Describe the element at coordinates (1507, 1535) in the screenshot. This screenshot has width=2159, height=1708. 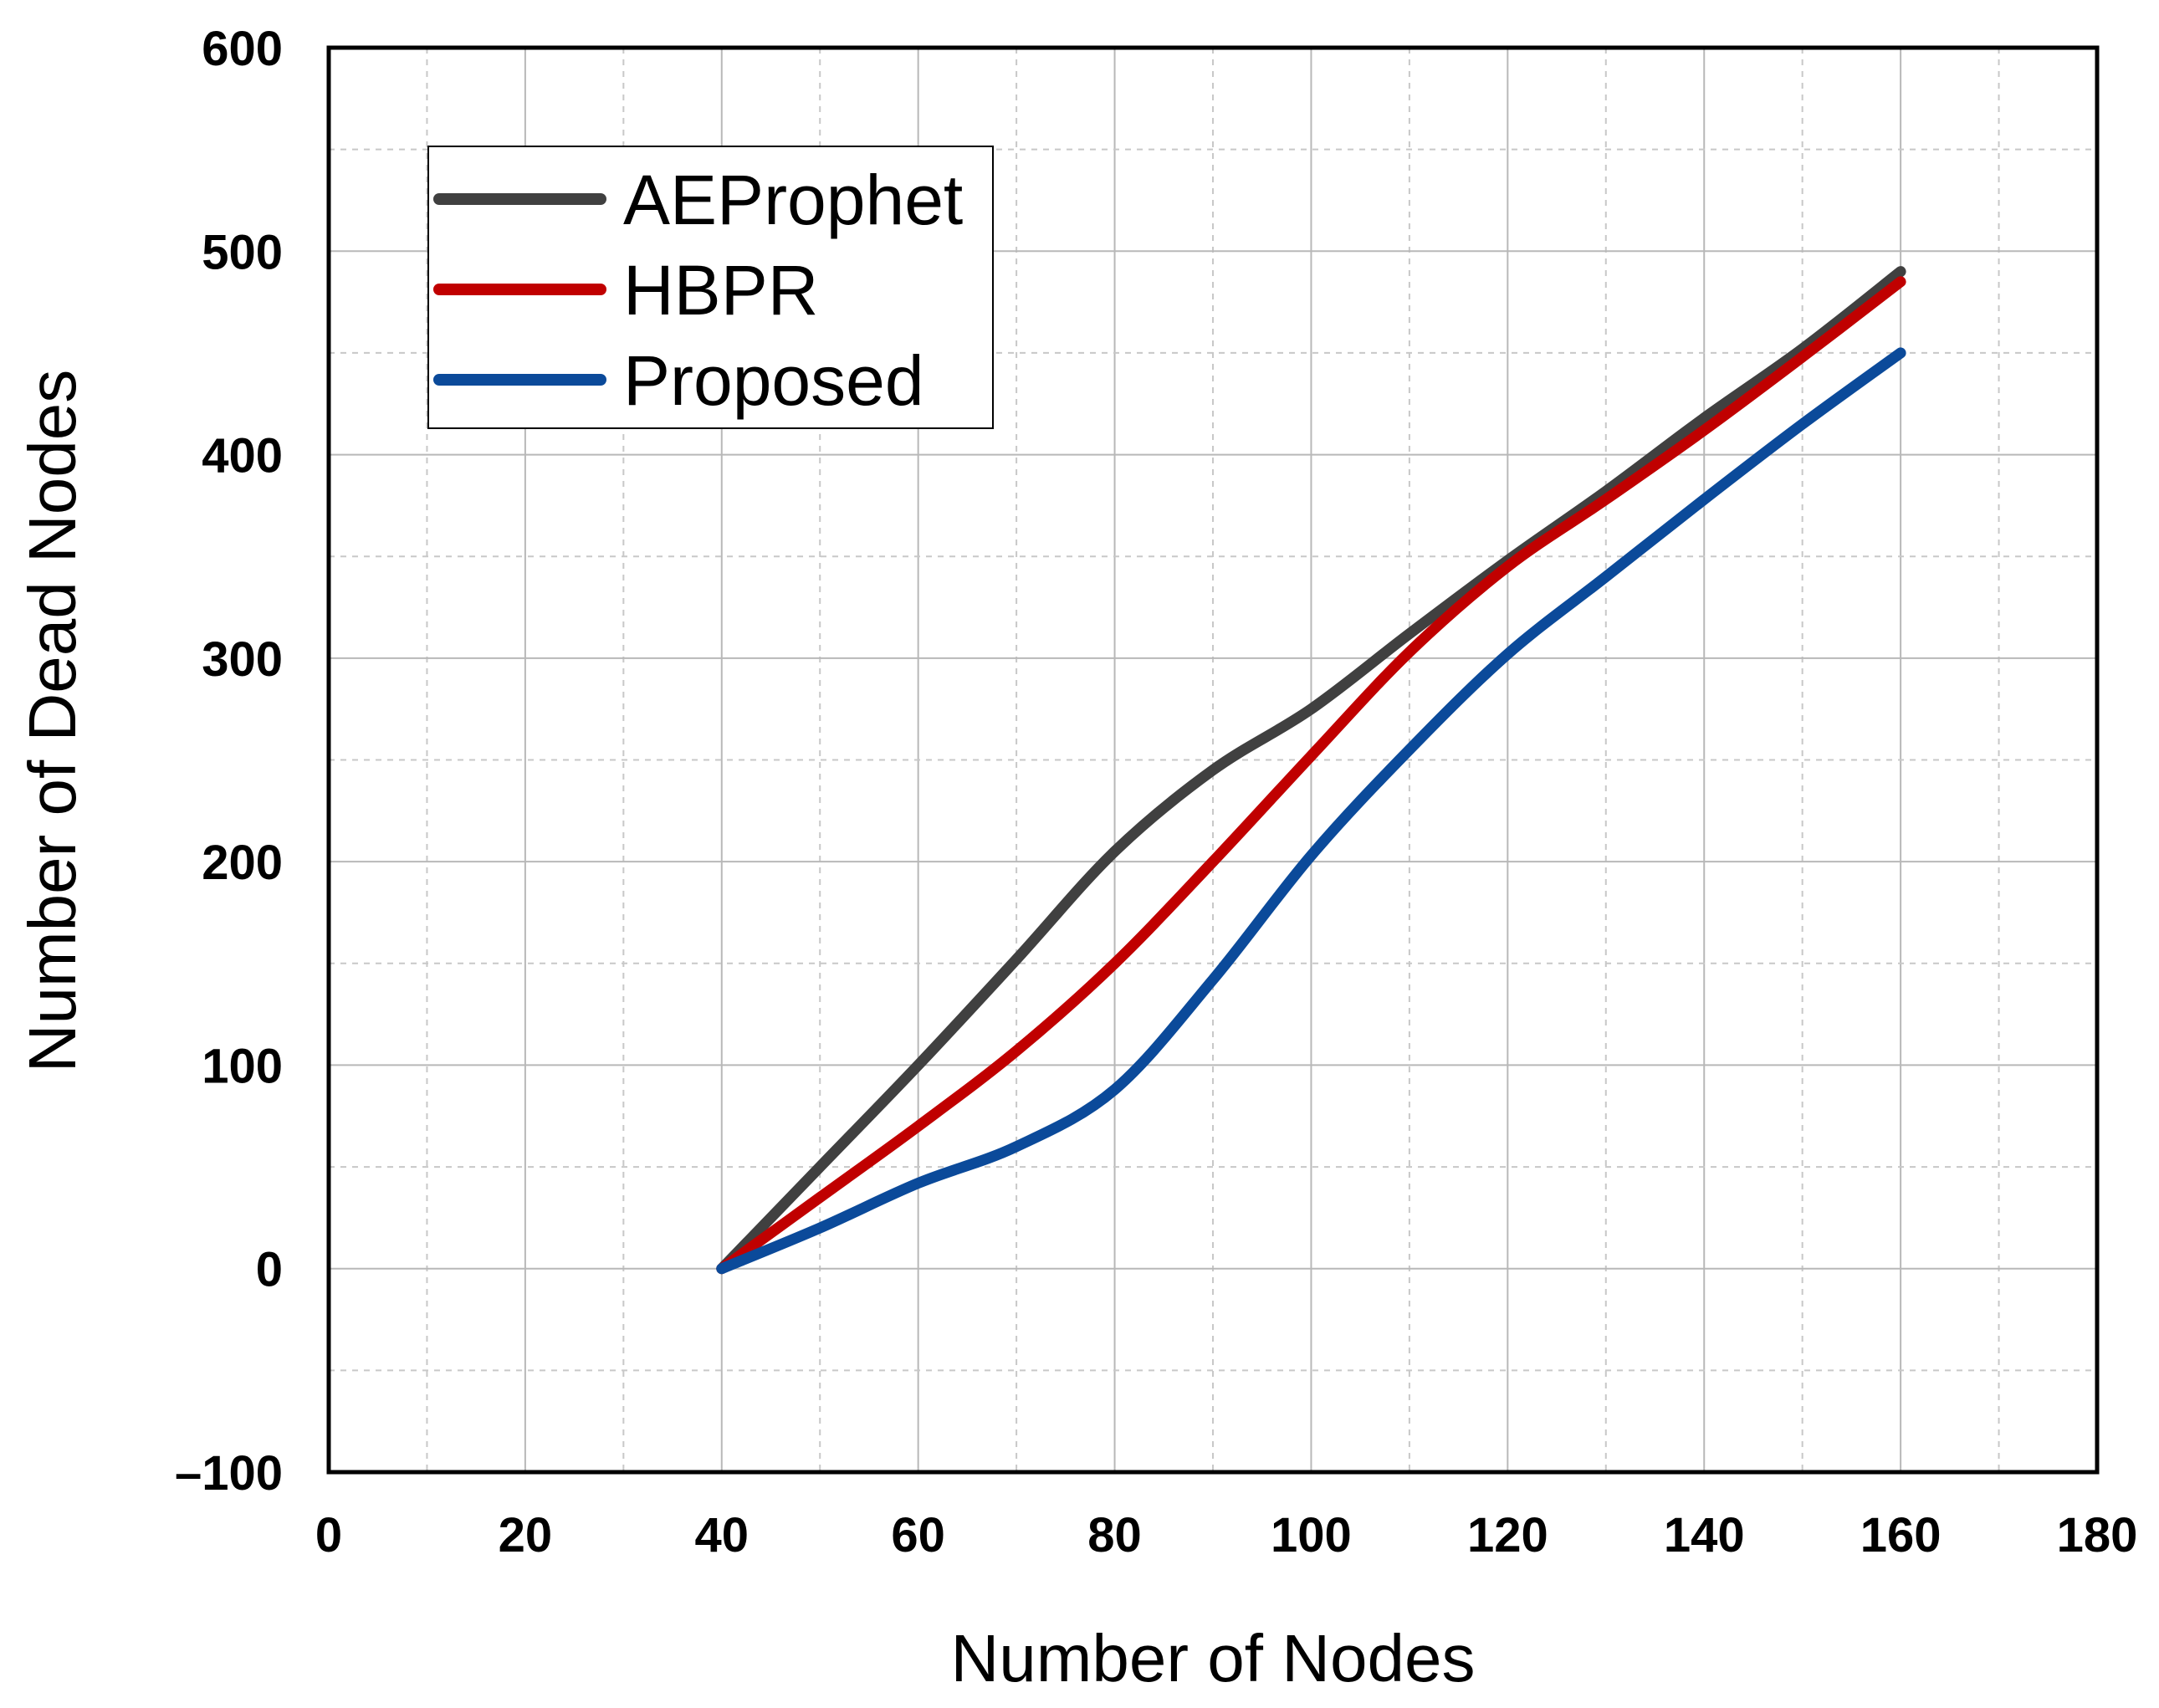
I see `x-tick-label: 120` at that location.